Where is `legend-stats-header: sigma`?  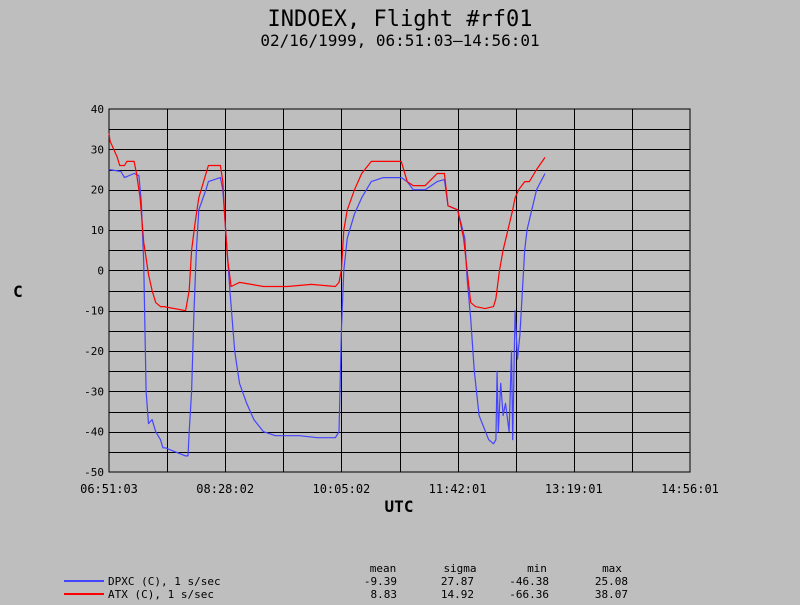 legend-stats-header: sigma is located at coordinates (459, 568).